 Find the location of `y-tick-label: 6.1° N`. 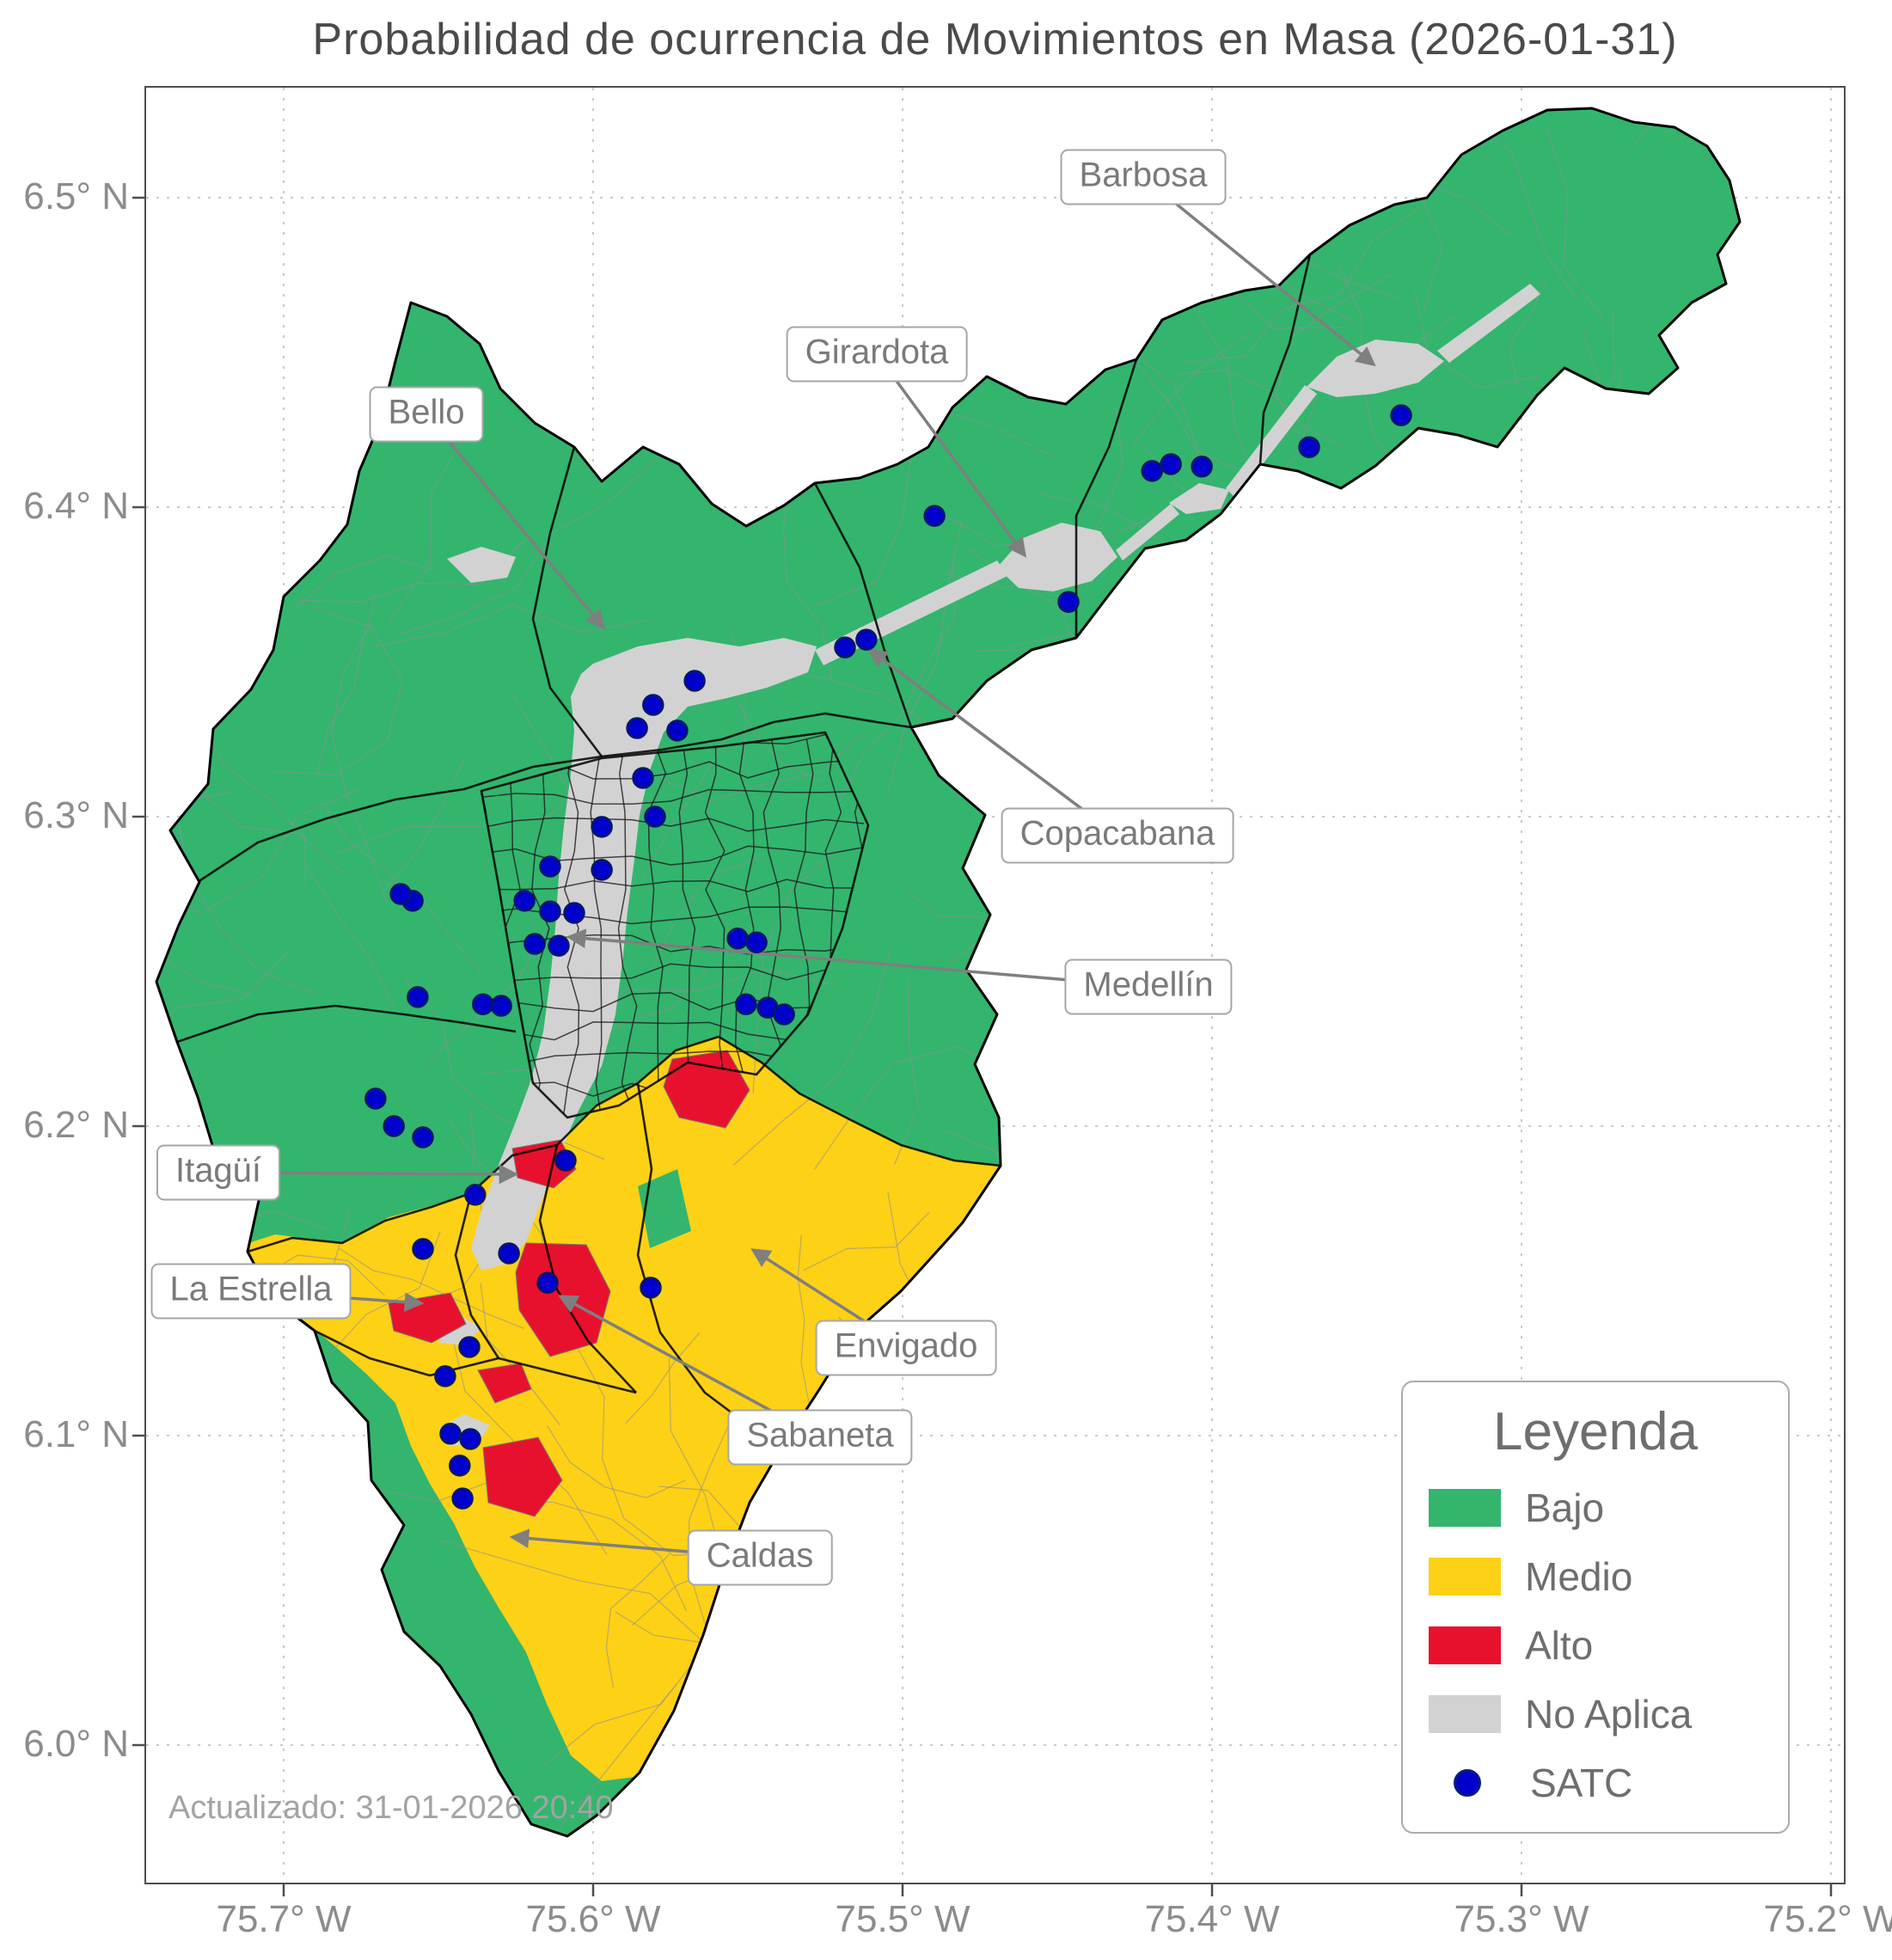

y-tick-label: 6.1° N is located at coordinates (76, 1434).